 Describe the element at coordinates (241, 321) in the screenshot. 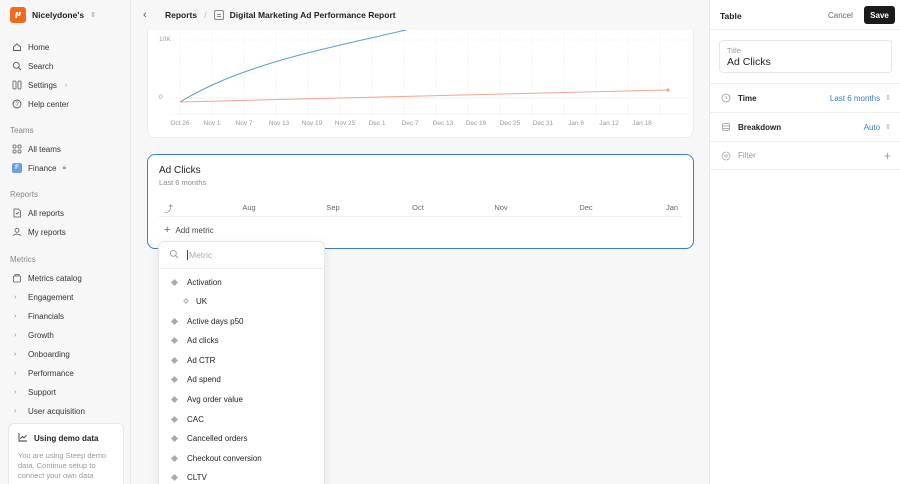

I see `metric-option: Active days p50` at that location.